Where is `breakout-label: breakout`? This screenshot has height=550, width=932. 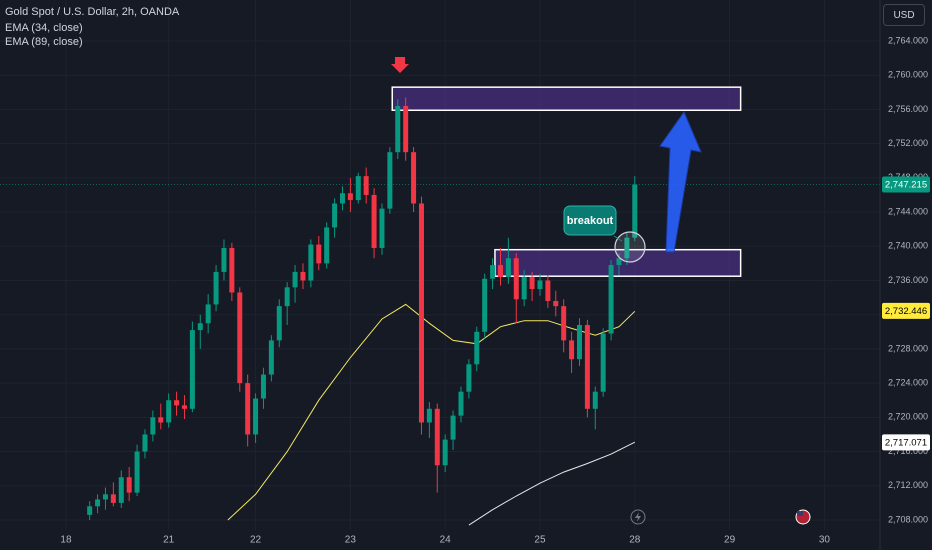 breakout-label: breakout is located at coordinates (590, 221).